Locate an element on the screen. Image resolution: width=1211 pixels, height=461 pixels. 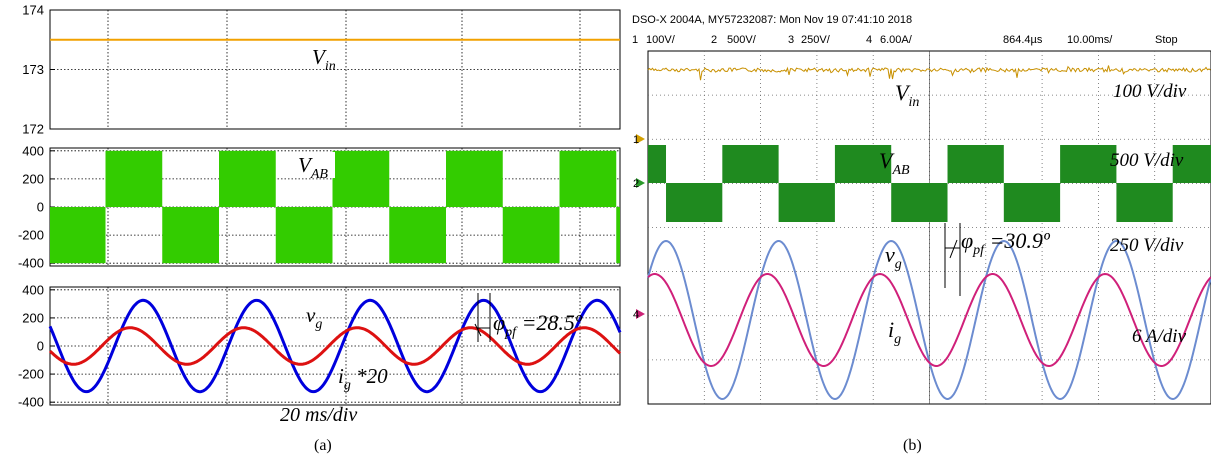
b-caption: (b) is located at coordinates (912, 445).